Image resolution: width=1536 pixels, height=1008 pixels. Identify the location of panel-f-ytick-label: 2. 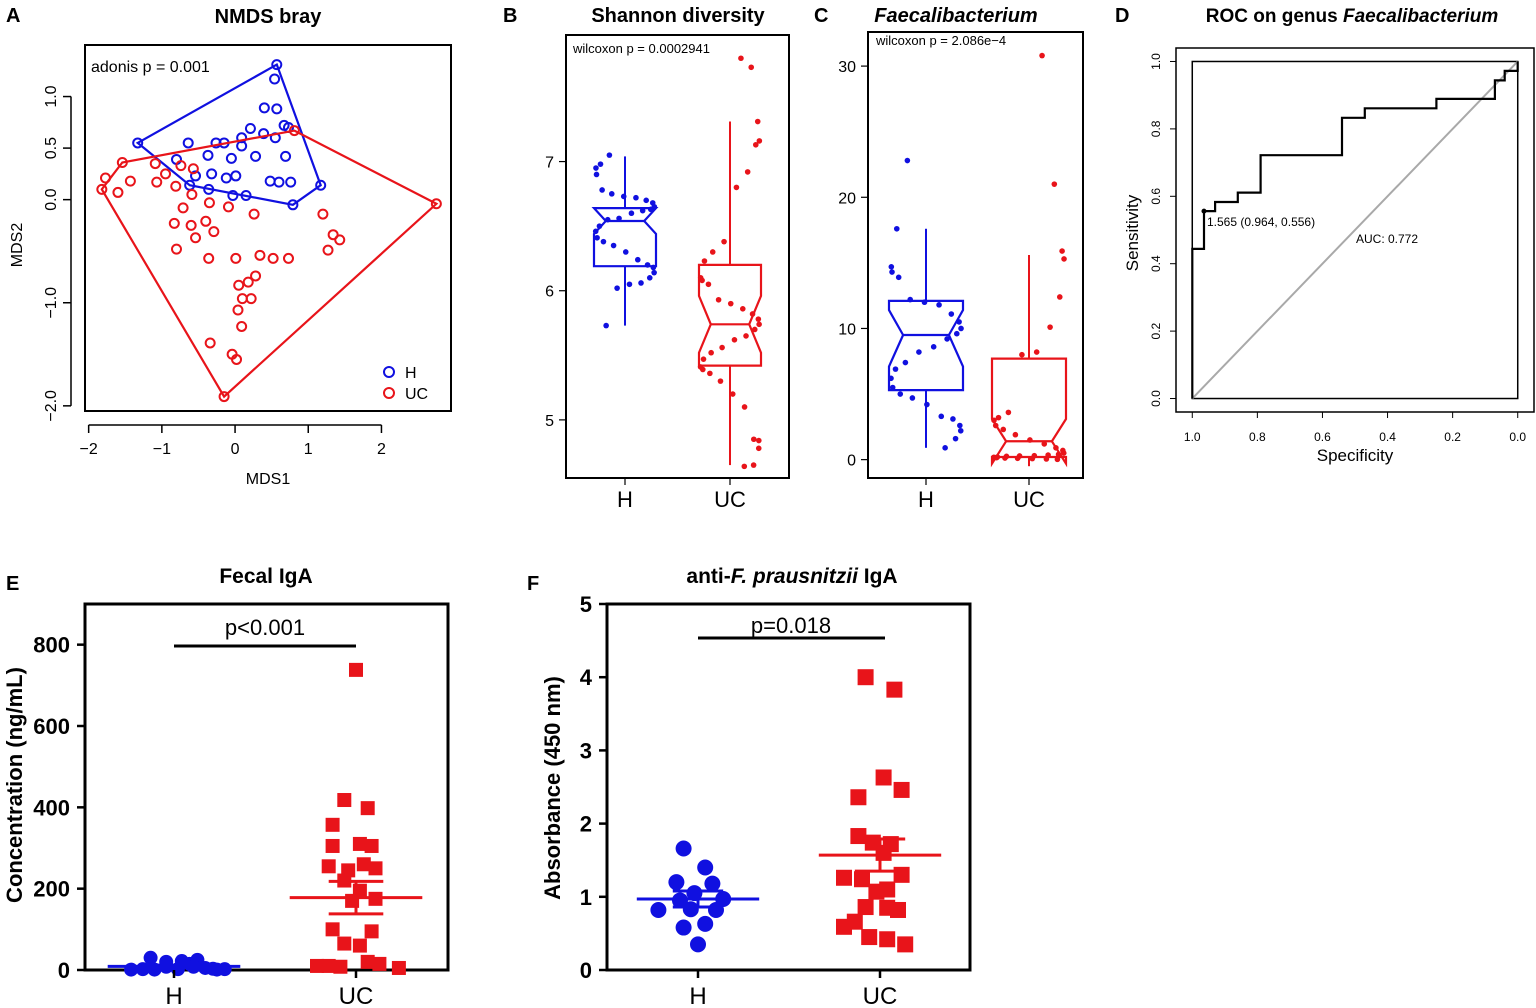
(586, 824).